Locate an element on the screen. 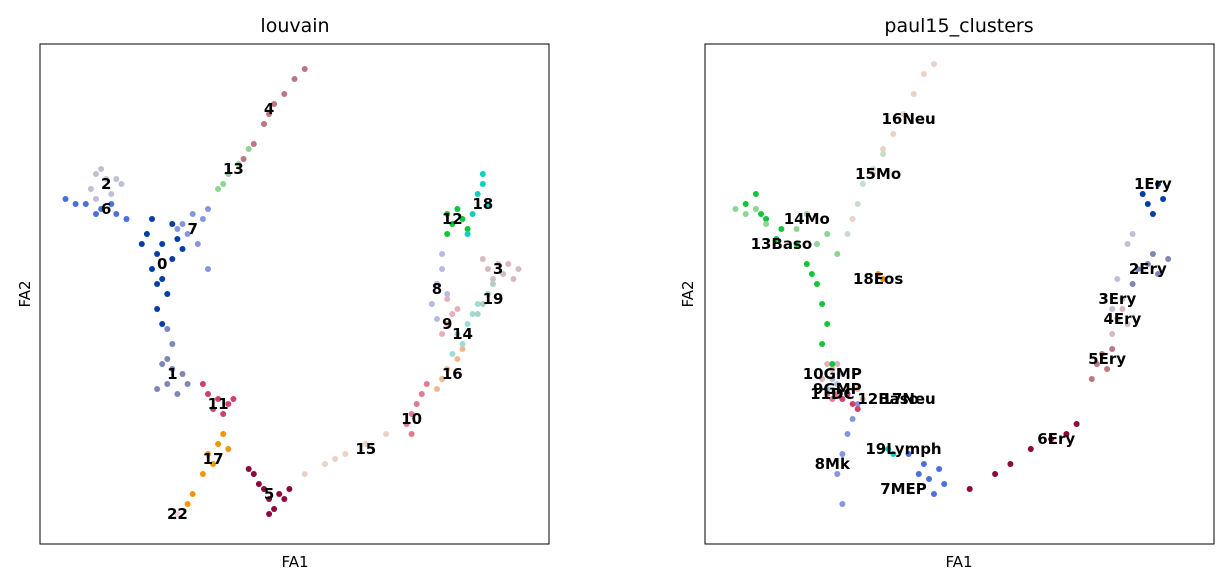 This screenshot has height=585, width=1231. cluster-label-16: 16 is located at coordinates (452, 374).